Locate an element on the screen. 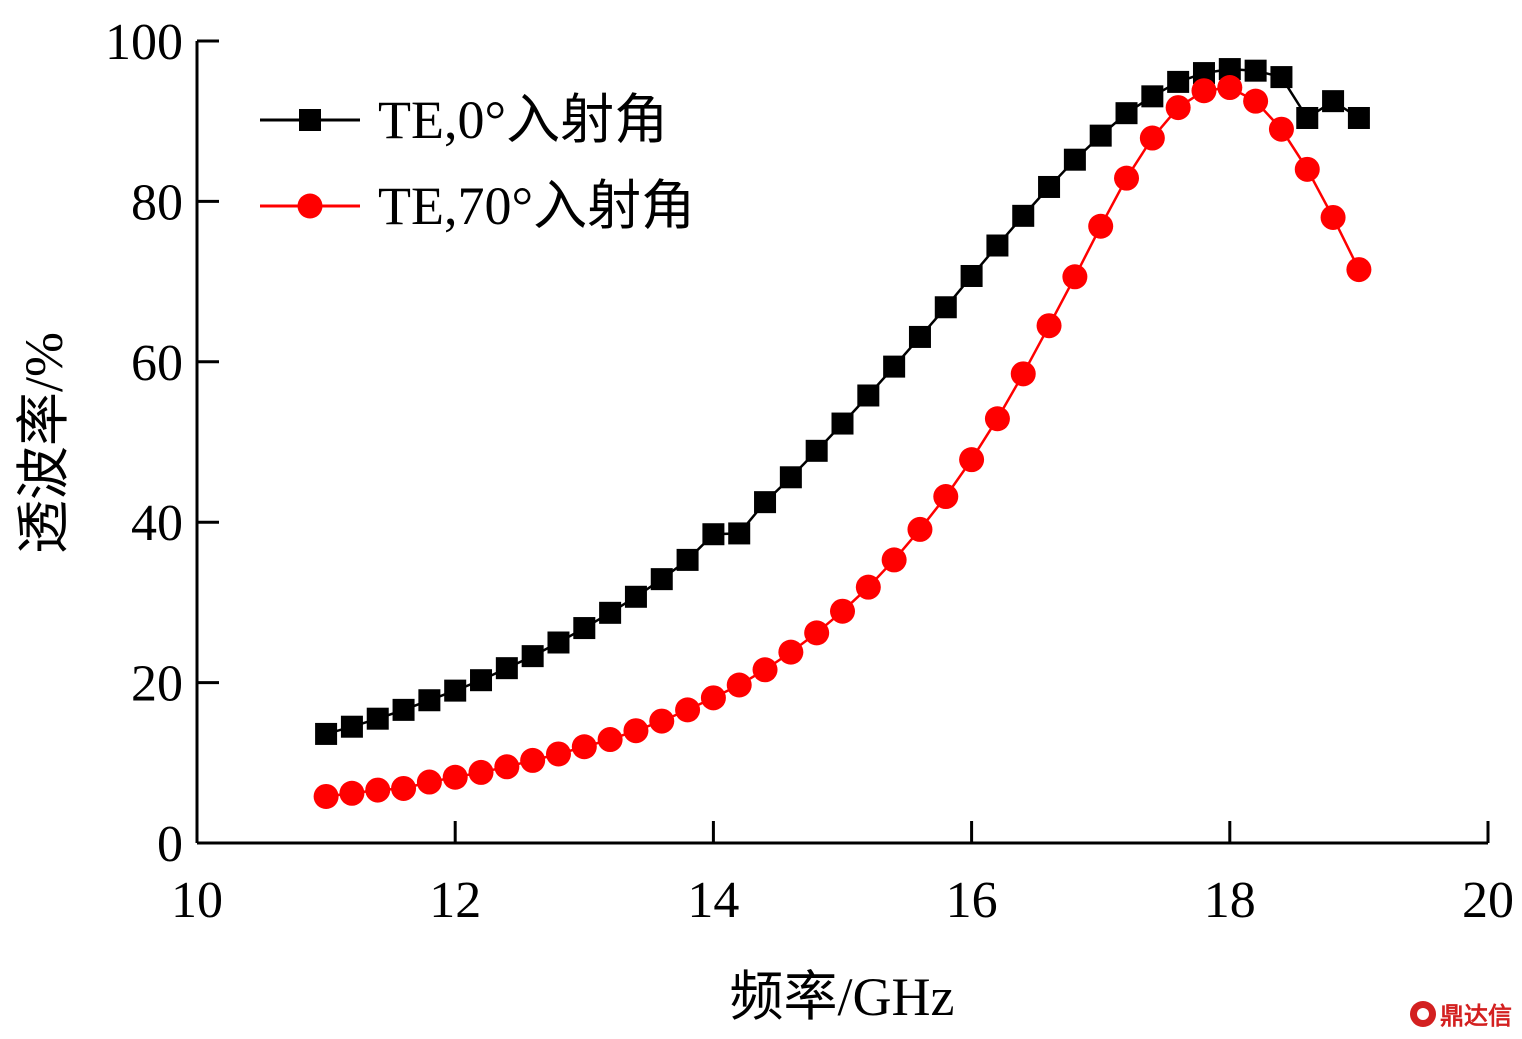  x-tick-label: 18 is located at coordinates (1230, 900).